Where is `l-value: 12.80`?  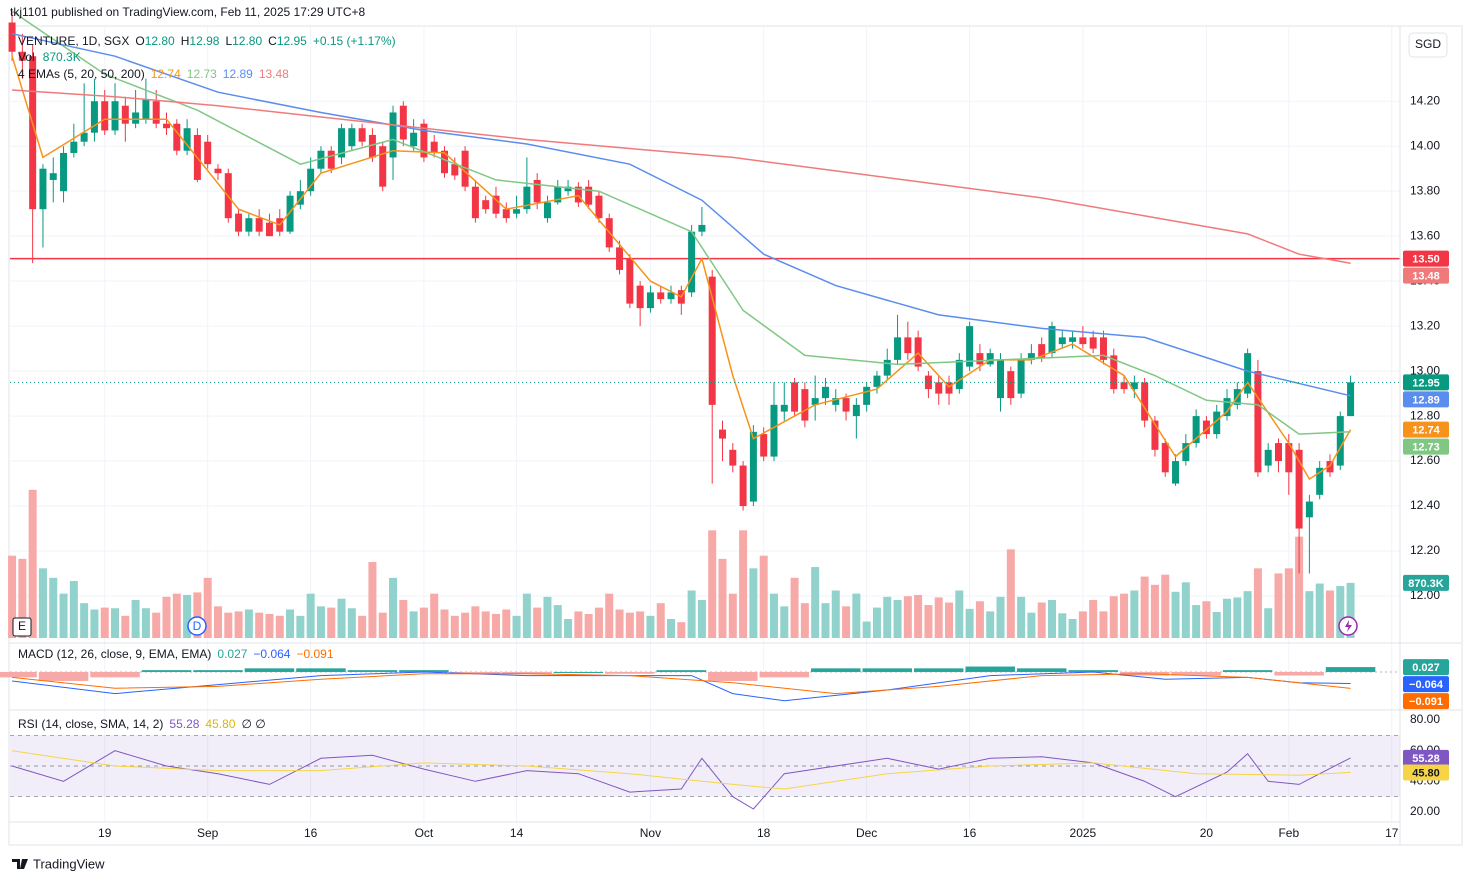
l-value: 12.80 is located at coordinates (247, 41).